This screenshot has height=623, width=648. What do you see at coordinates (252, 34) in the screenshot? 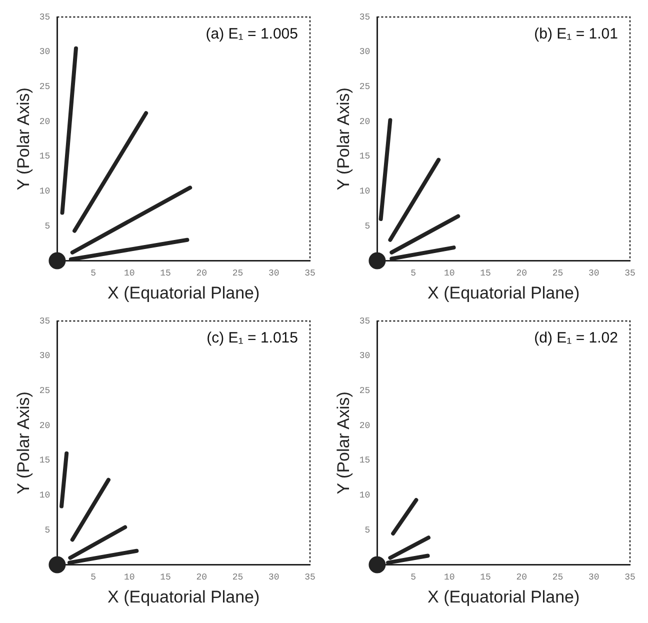
I see `text: (a) E₁ = 1.005` at bounding box center [252, 34].